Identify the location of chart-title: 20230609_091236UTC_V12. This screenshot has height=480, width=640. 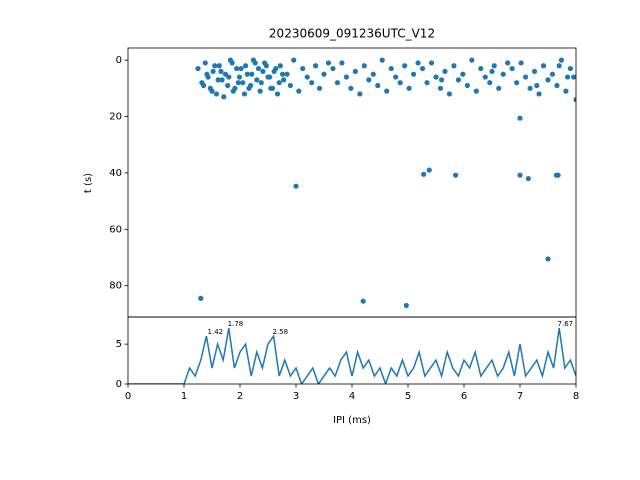
(352, 34).